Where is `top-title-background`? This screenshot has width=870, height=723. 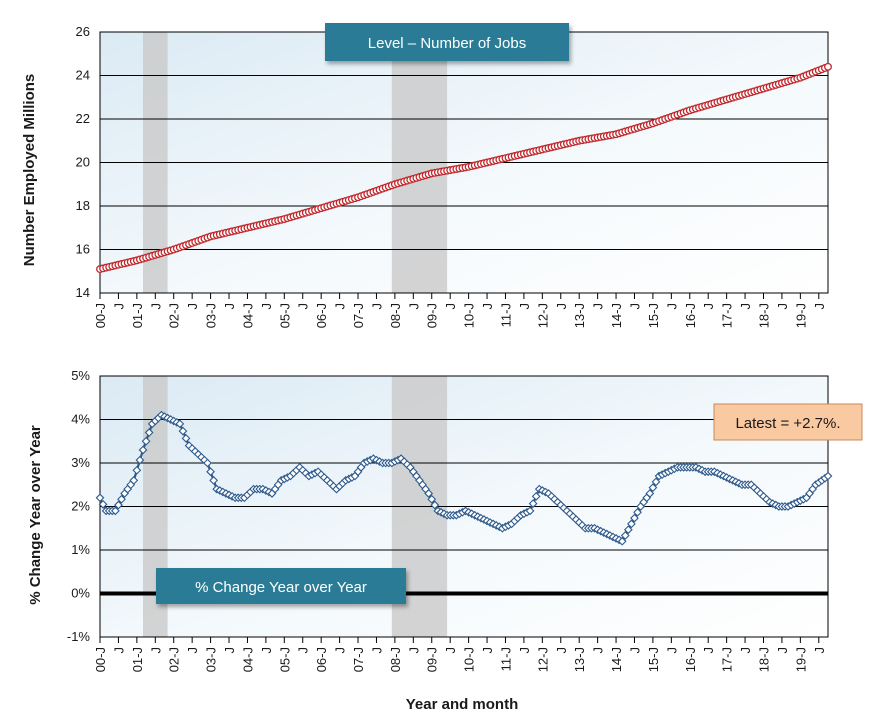 top-title-background is located at coordinates (447, 42).